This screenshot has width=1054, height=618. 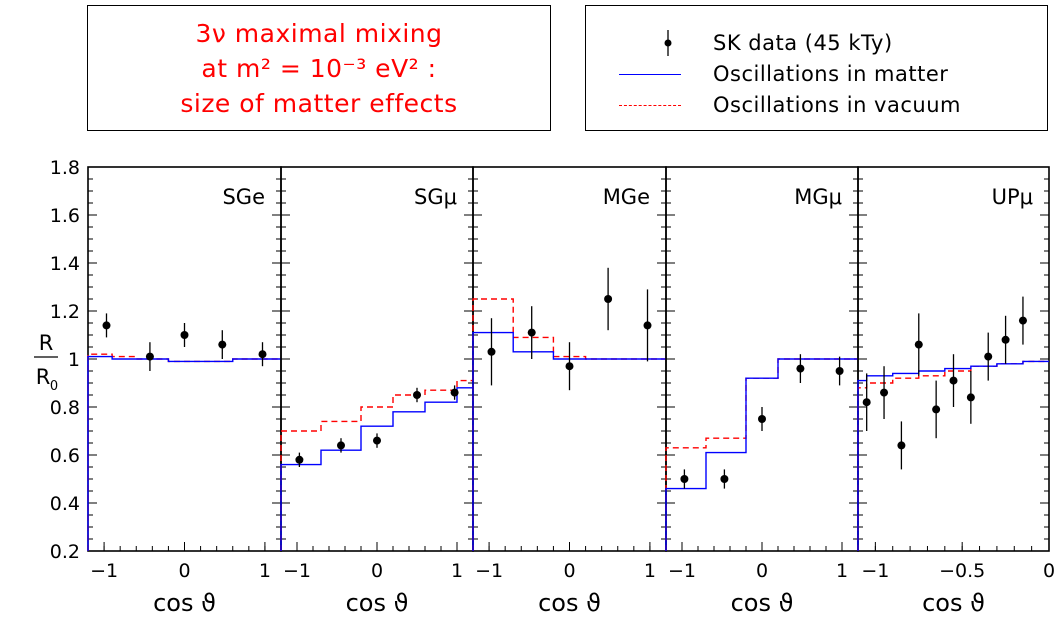 What do you see at coordinates (668, 43) in the screenshot?
I see `legend-data-marker` at bounding box center [668, 43].